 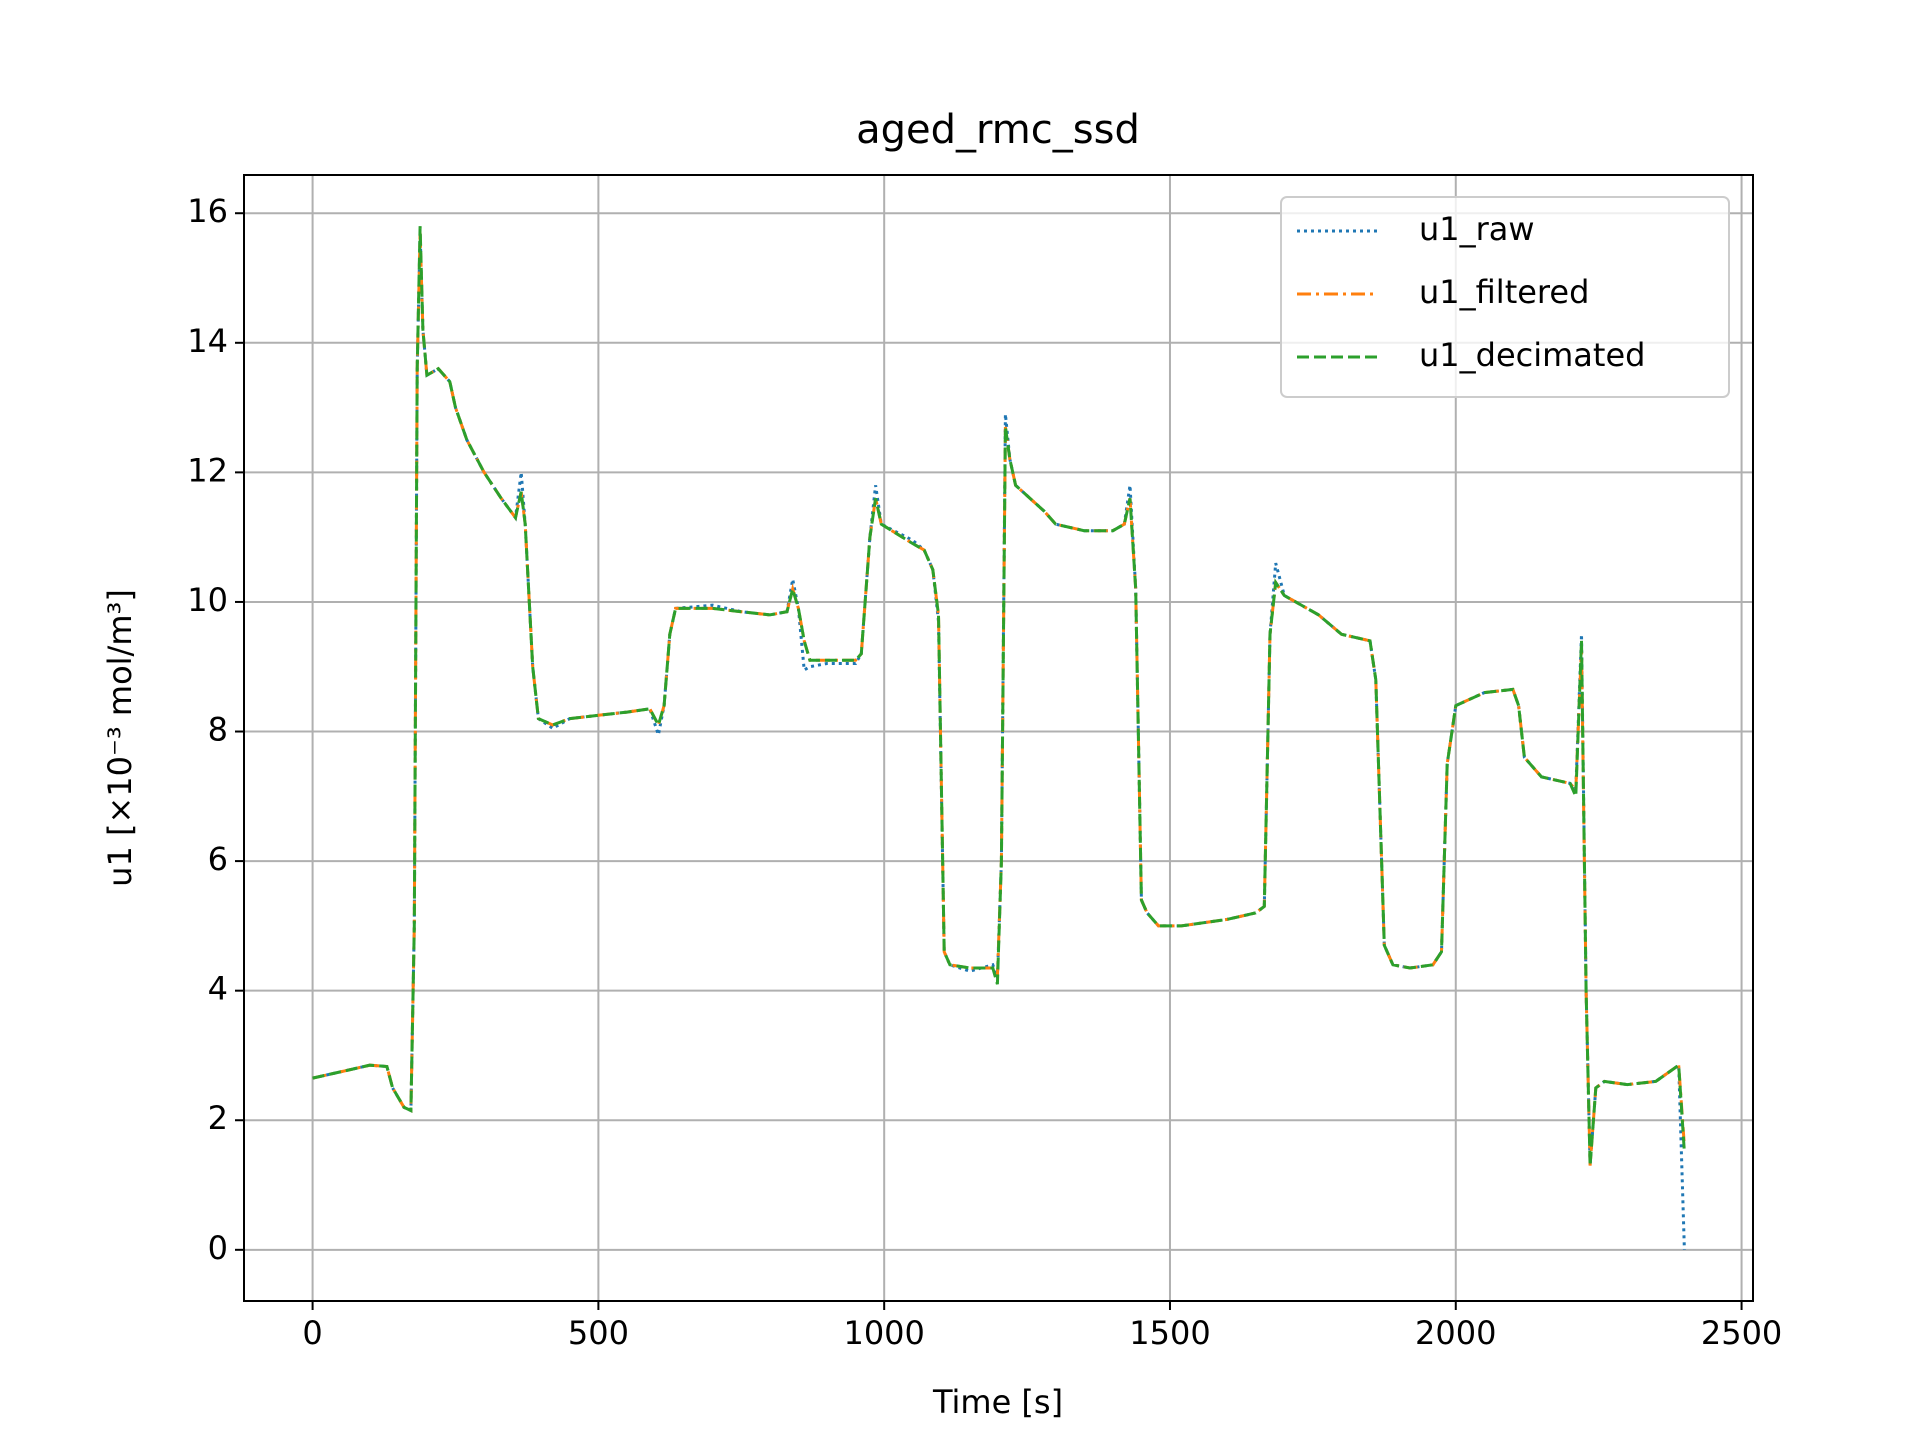 I want to click on legend-label: u1_raw, so click(x=1477, y=229).